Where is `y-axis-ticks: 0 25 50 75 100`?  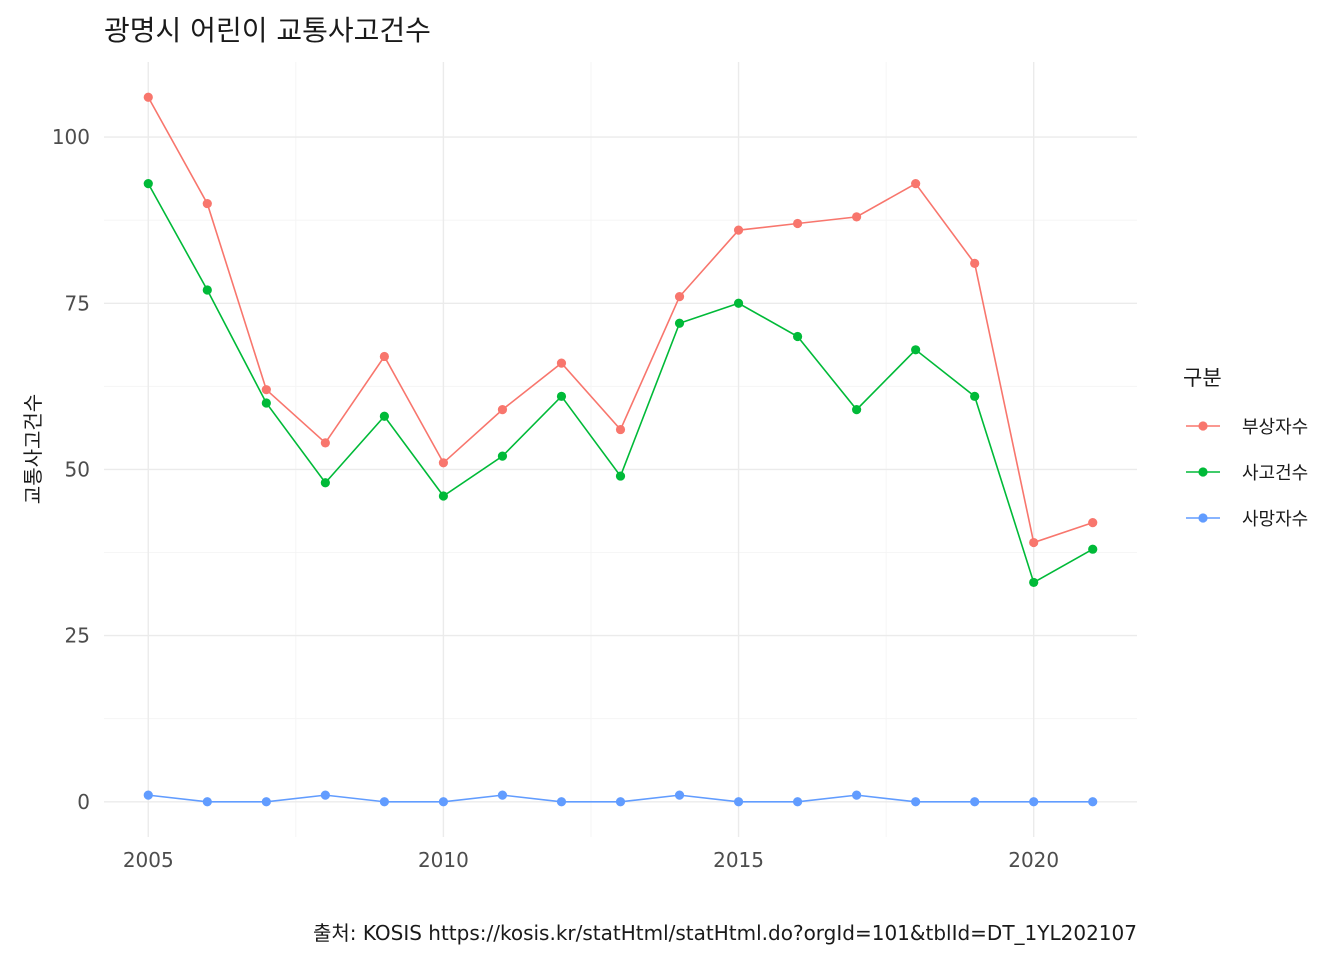
y-axis-ticks: 0 25 50 75 100 is located at coordinates (71, 469).